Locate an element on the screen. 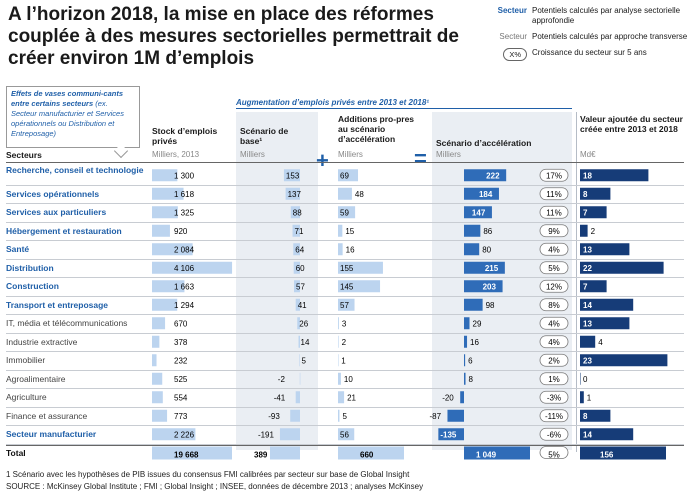 The height and width of the screenshot is (502, 700). base-value-label: -2 is located at coordinates (282, 379).